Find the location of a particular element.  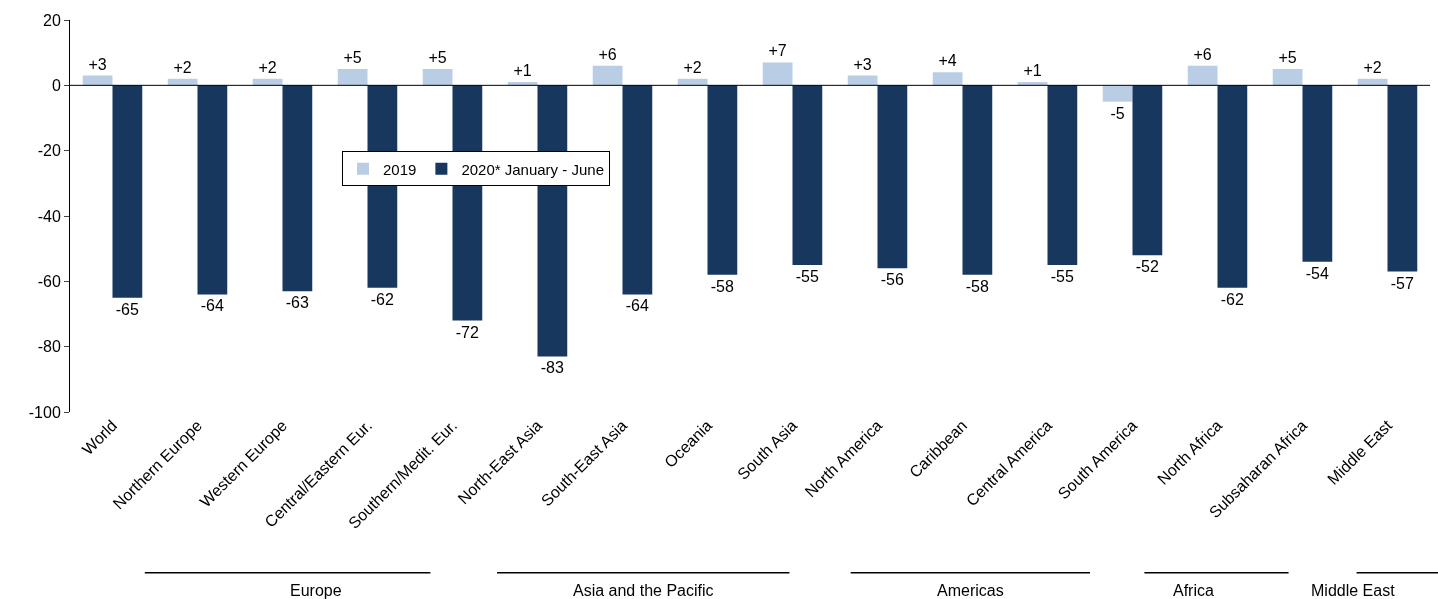

y-tick-label: -100 is located at coordinates (44, 412).